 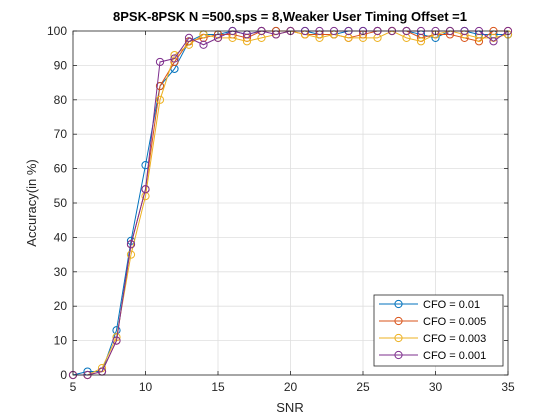 What do you see at coordinates (63, 375) in the screenshot?
I see `y-tick-label: 0` at bounding box center [63, 375].